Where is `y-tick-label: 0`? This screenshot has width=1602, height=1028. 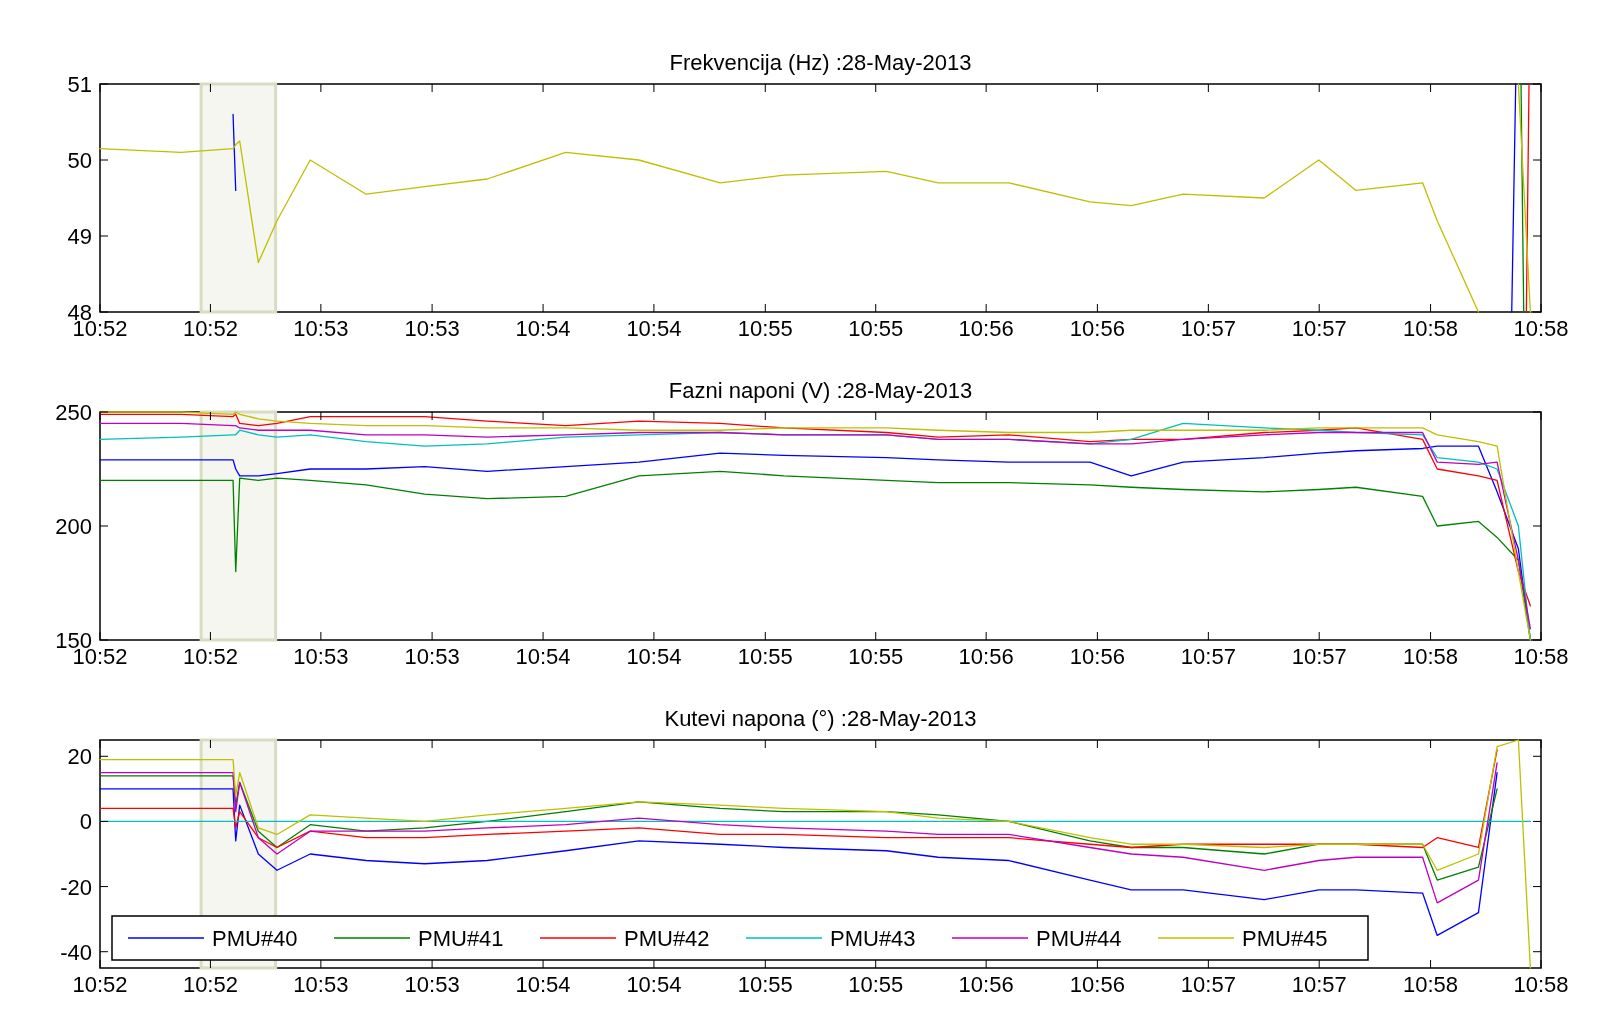
y-tick-label: 0 is located at coordinates (85, 822).